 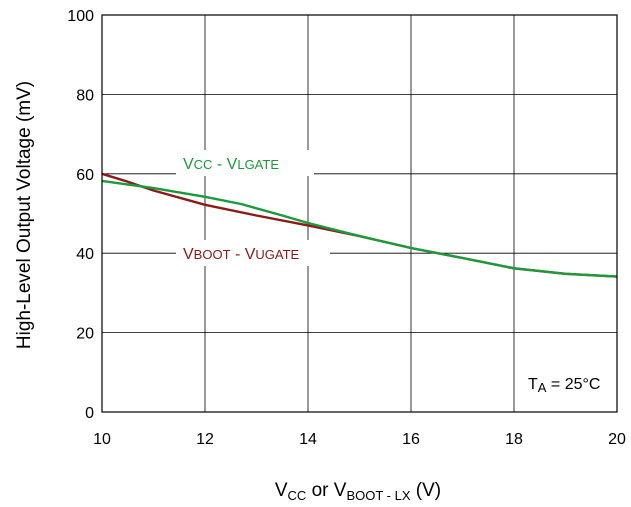 What do you see at coordinates (231, 164) in the screenshot?
I see `svg-text: VCC - VLGATE` at bounding box center [231, 164].